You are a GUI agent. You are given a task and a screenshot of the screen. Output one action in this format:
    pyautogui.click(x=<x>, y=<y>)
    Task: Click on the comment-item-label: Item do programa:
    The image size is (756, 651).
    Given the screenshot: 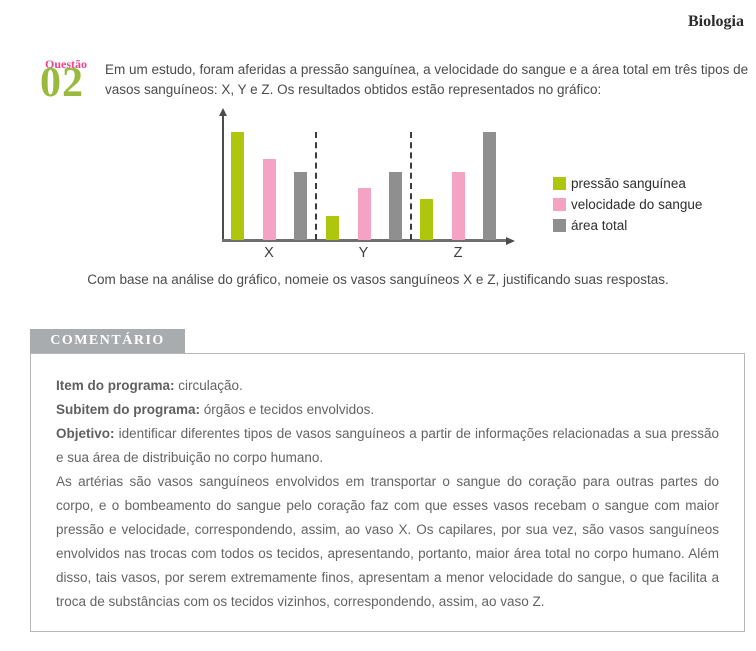 What is the action you would take?
    pyautogui.click(x=115, y=385)
    